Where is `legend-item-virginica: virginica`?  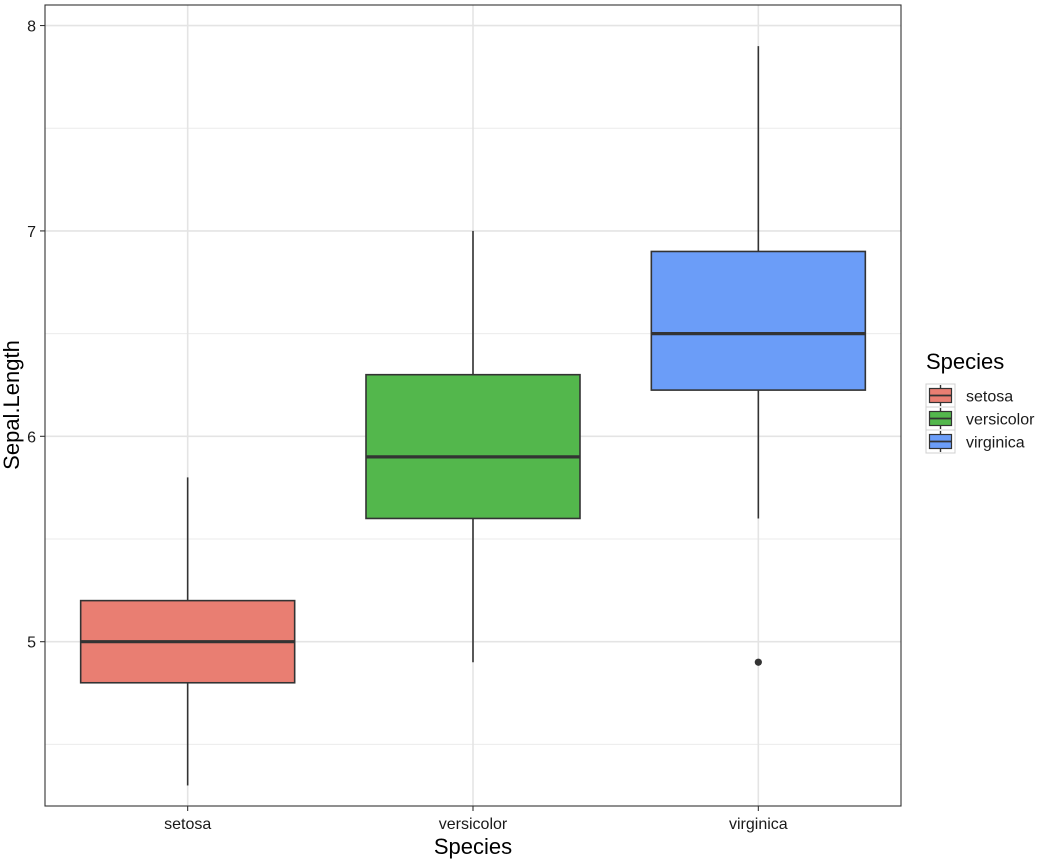
legend-item-virginica: virginica is located at coordinates (975, 441).